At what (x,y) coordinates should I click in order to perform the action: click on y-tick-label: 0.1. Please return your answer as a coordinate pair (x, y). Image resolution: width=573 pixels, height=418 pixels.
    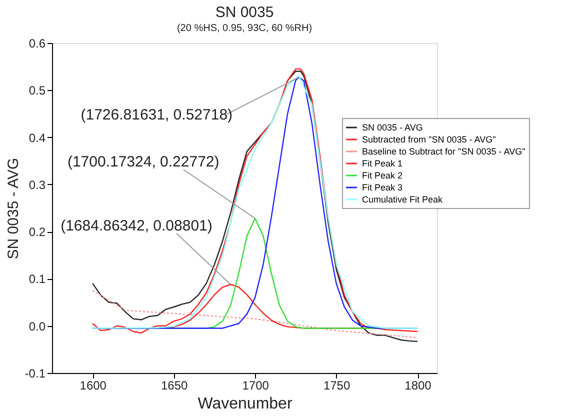
    Looking at the image, I should click on (37, 279).